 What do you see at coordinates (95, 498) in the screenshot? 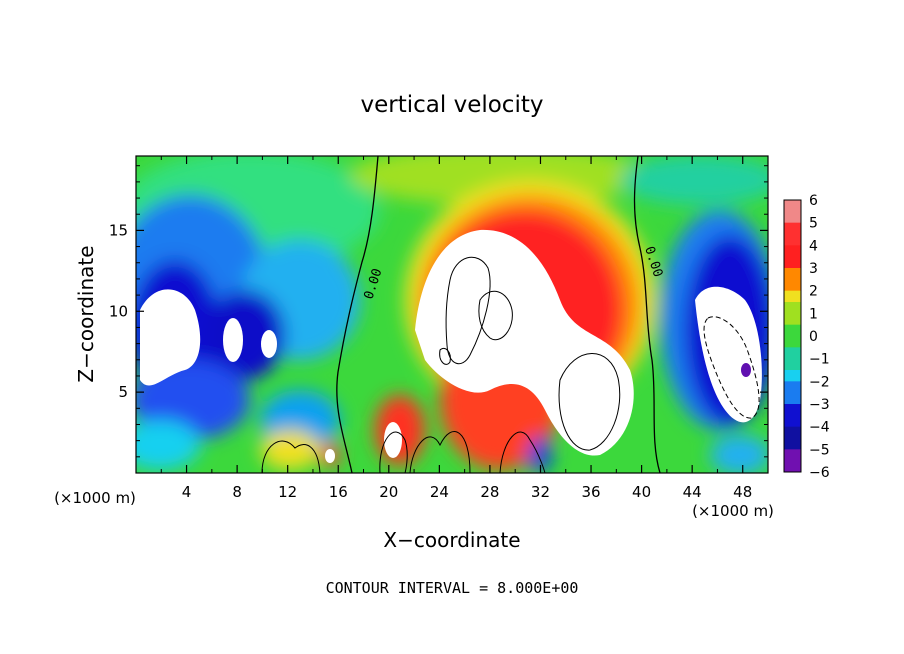
I see `x-unit-left: (×1000 m)` at bounding box center [95, 498].